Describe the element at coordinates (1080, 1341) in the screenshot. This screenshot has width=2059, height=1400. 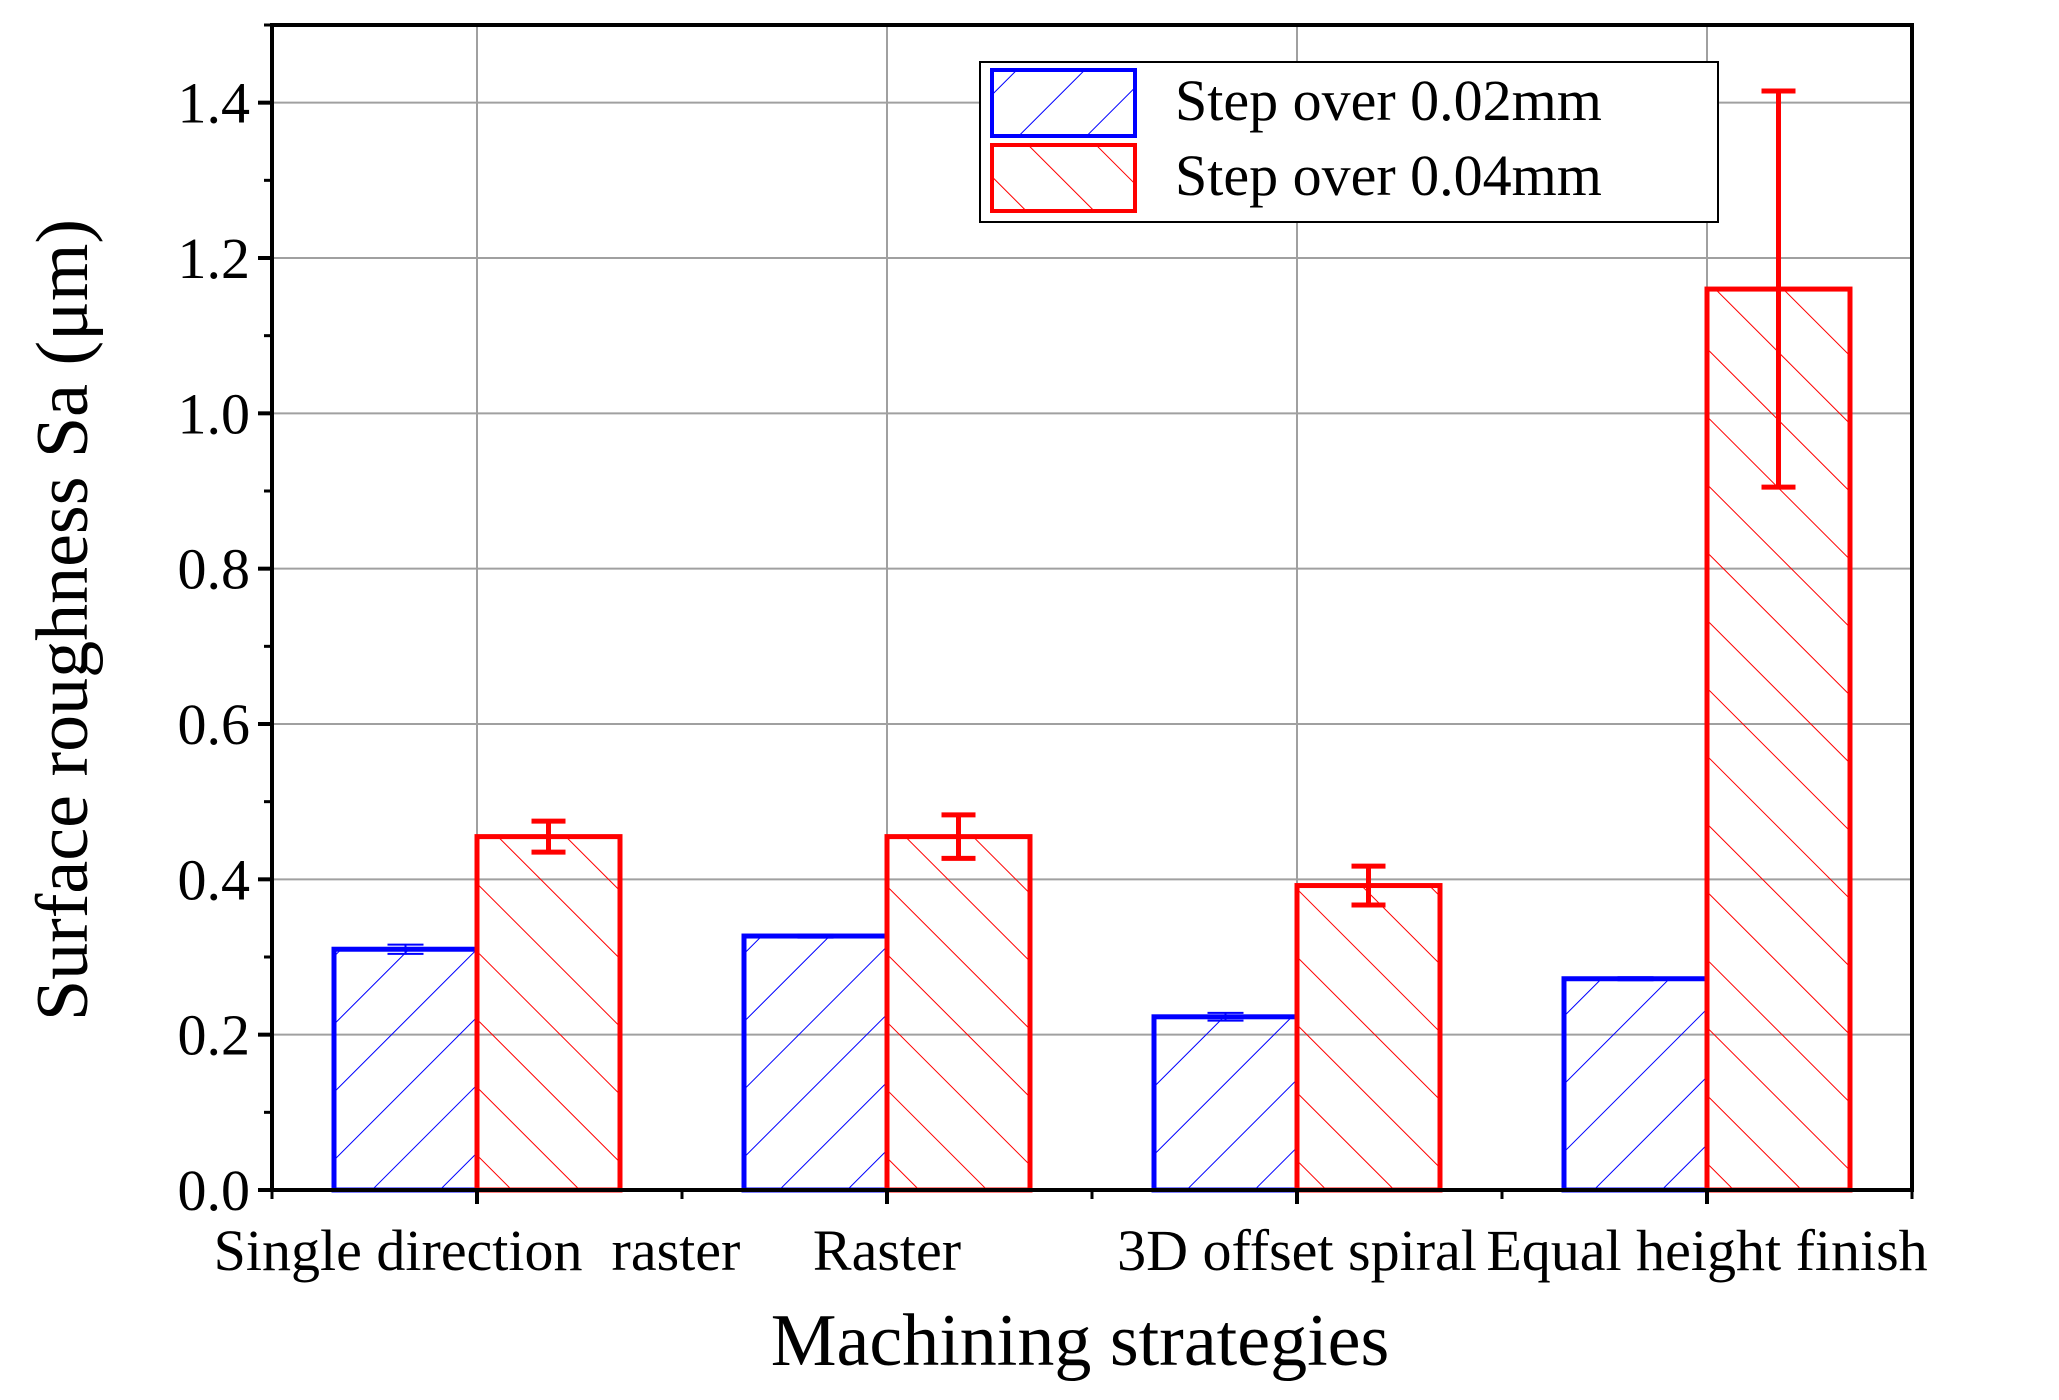
I see `x-axis-title: Machining strategies` at that location.